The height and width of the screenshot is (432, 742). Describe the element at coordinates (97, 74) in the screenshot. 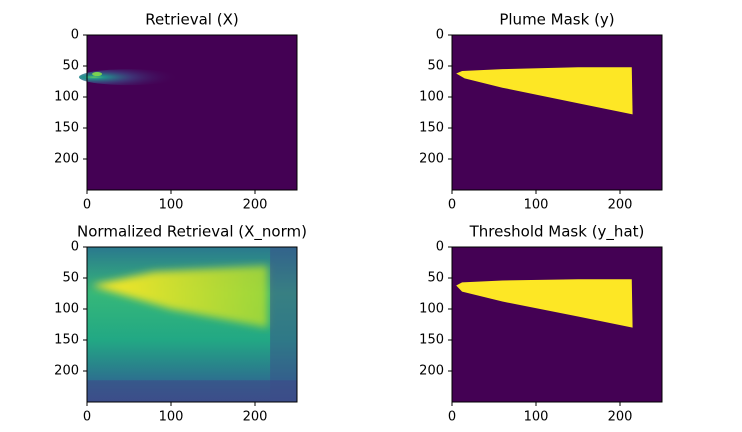

I see `plume-source` at that location.